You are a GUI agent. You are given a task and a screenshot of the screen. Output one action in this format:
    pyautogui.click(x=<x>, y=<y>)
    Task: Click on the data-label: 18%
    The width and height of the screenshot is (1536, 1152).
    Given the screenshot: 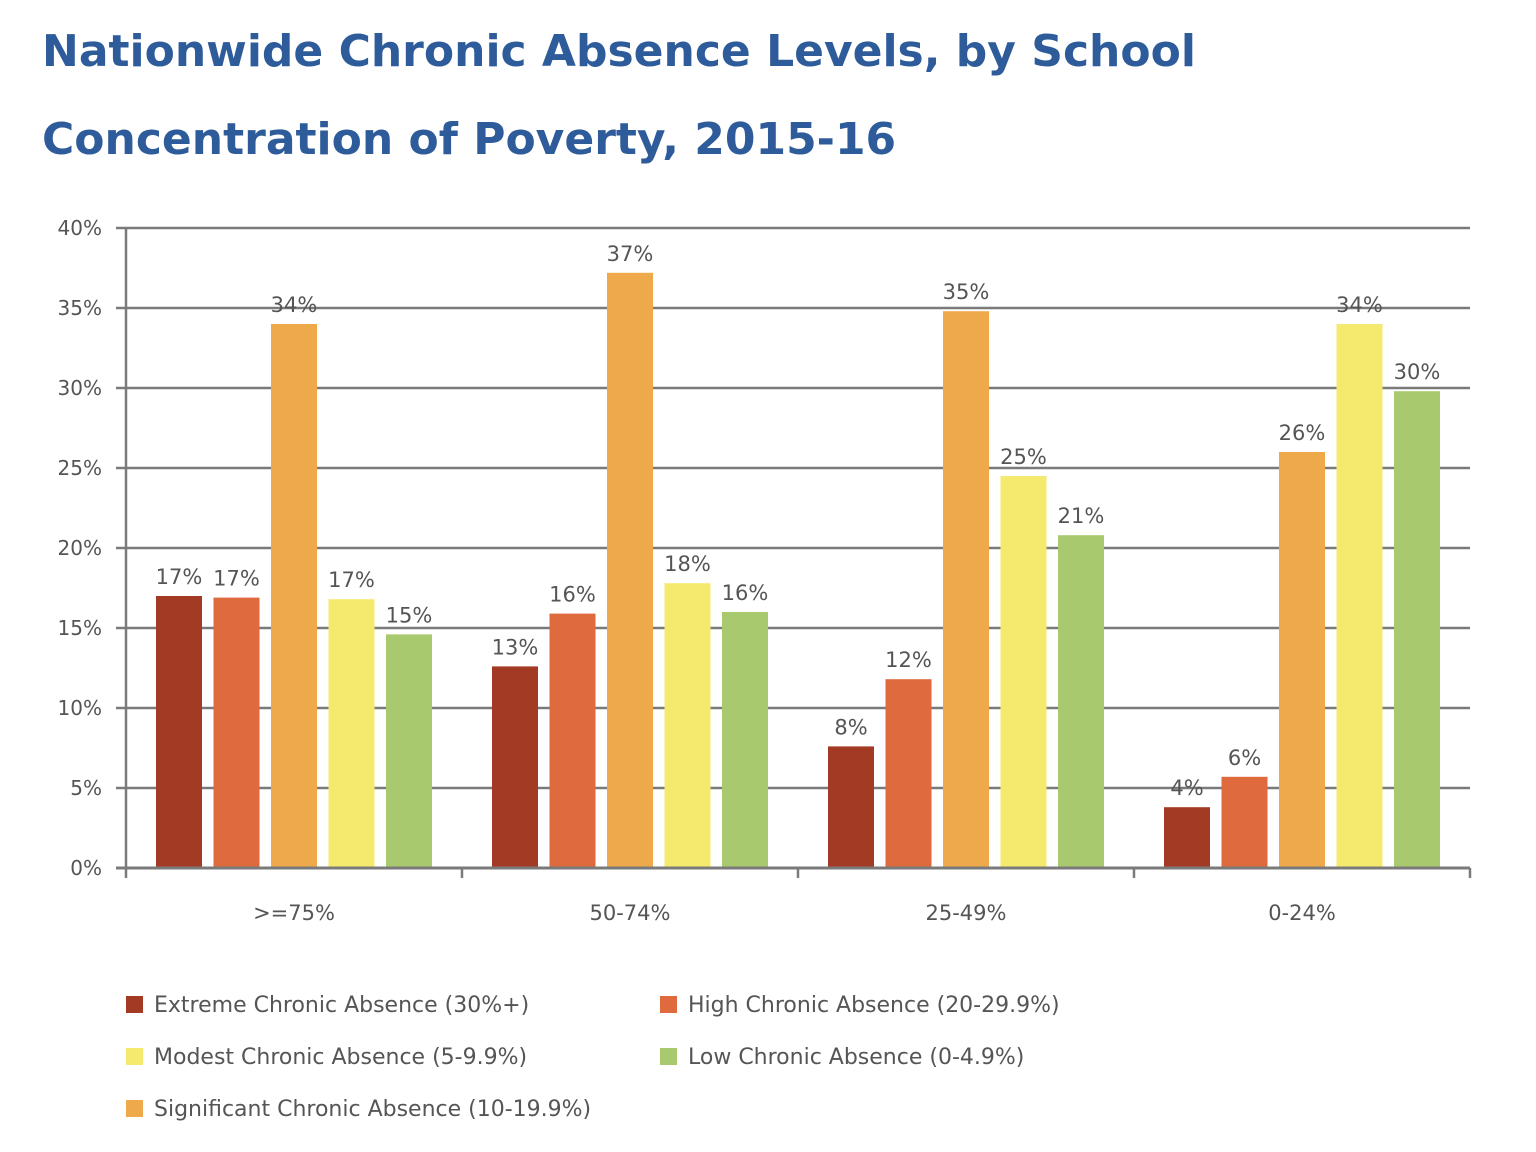 What is the action you would take?
    pyautogui.click(x=687, y=564)
    